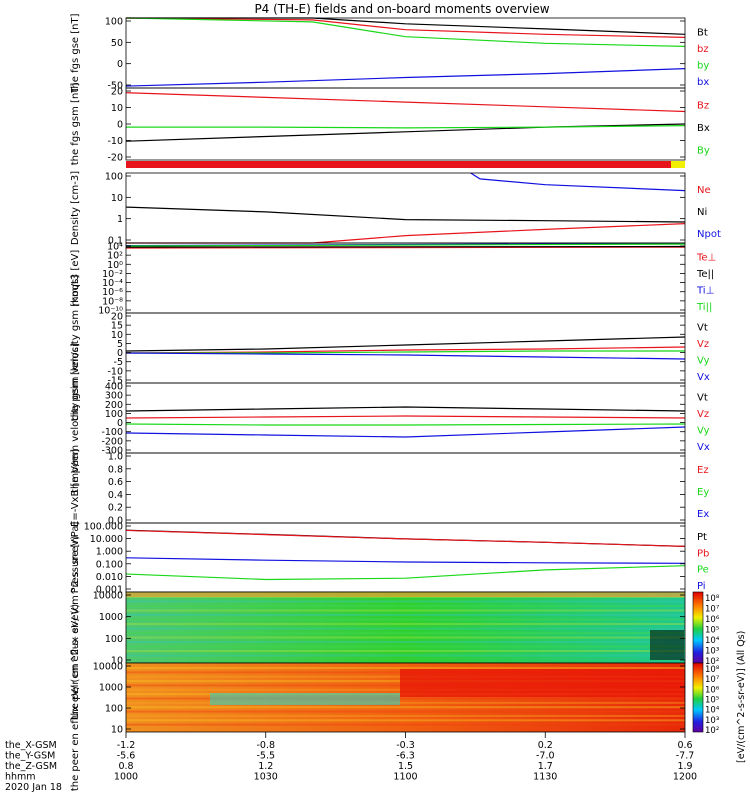  Describe the element at coordinates (114, 405) in the screenshot. I see `y-tick-label: 200` at that location.